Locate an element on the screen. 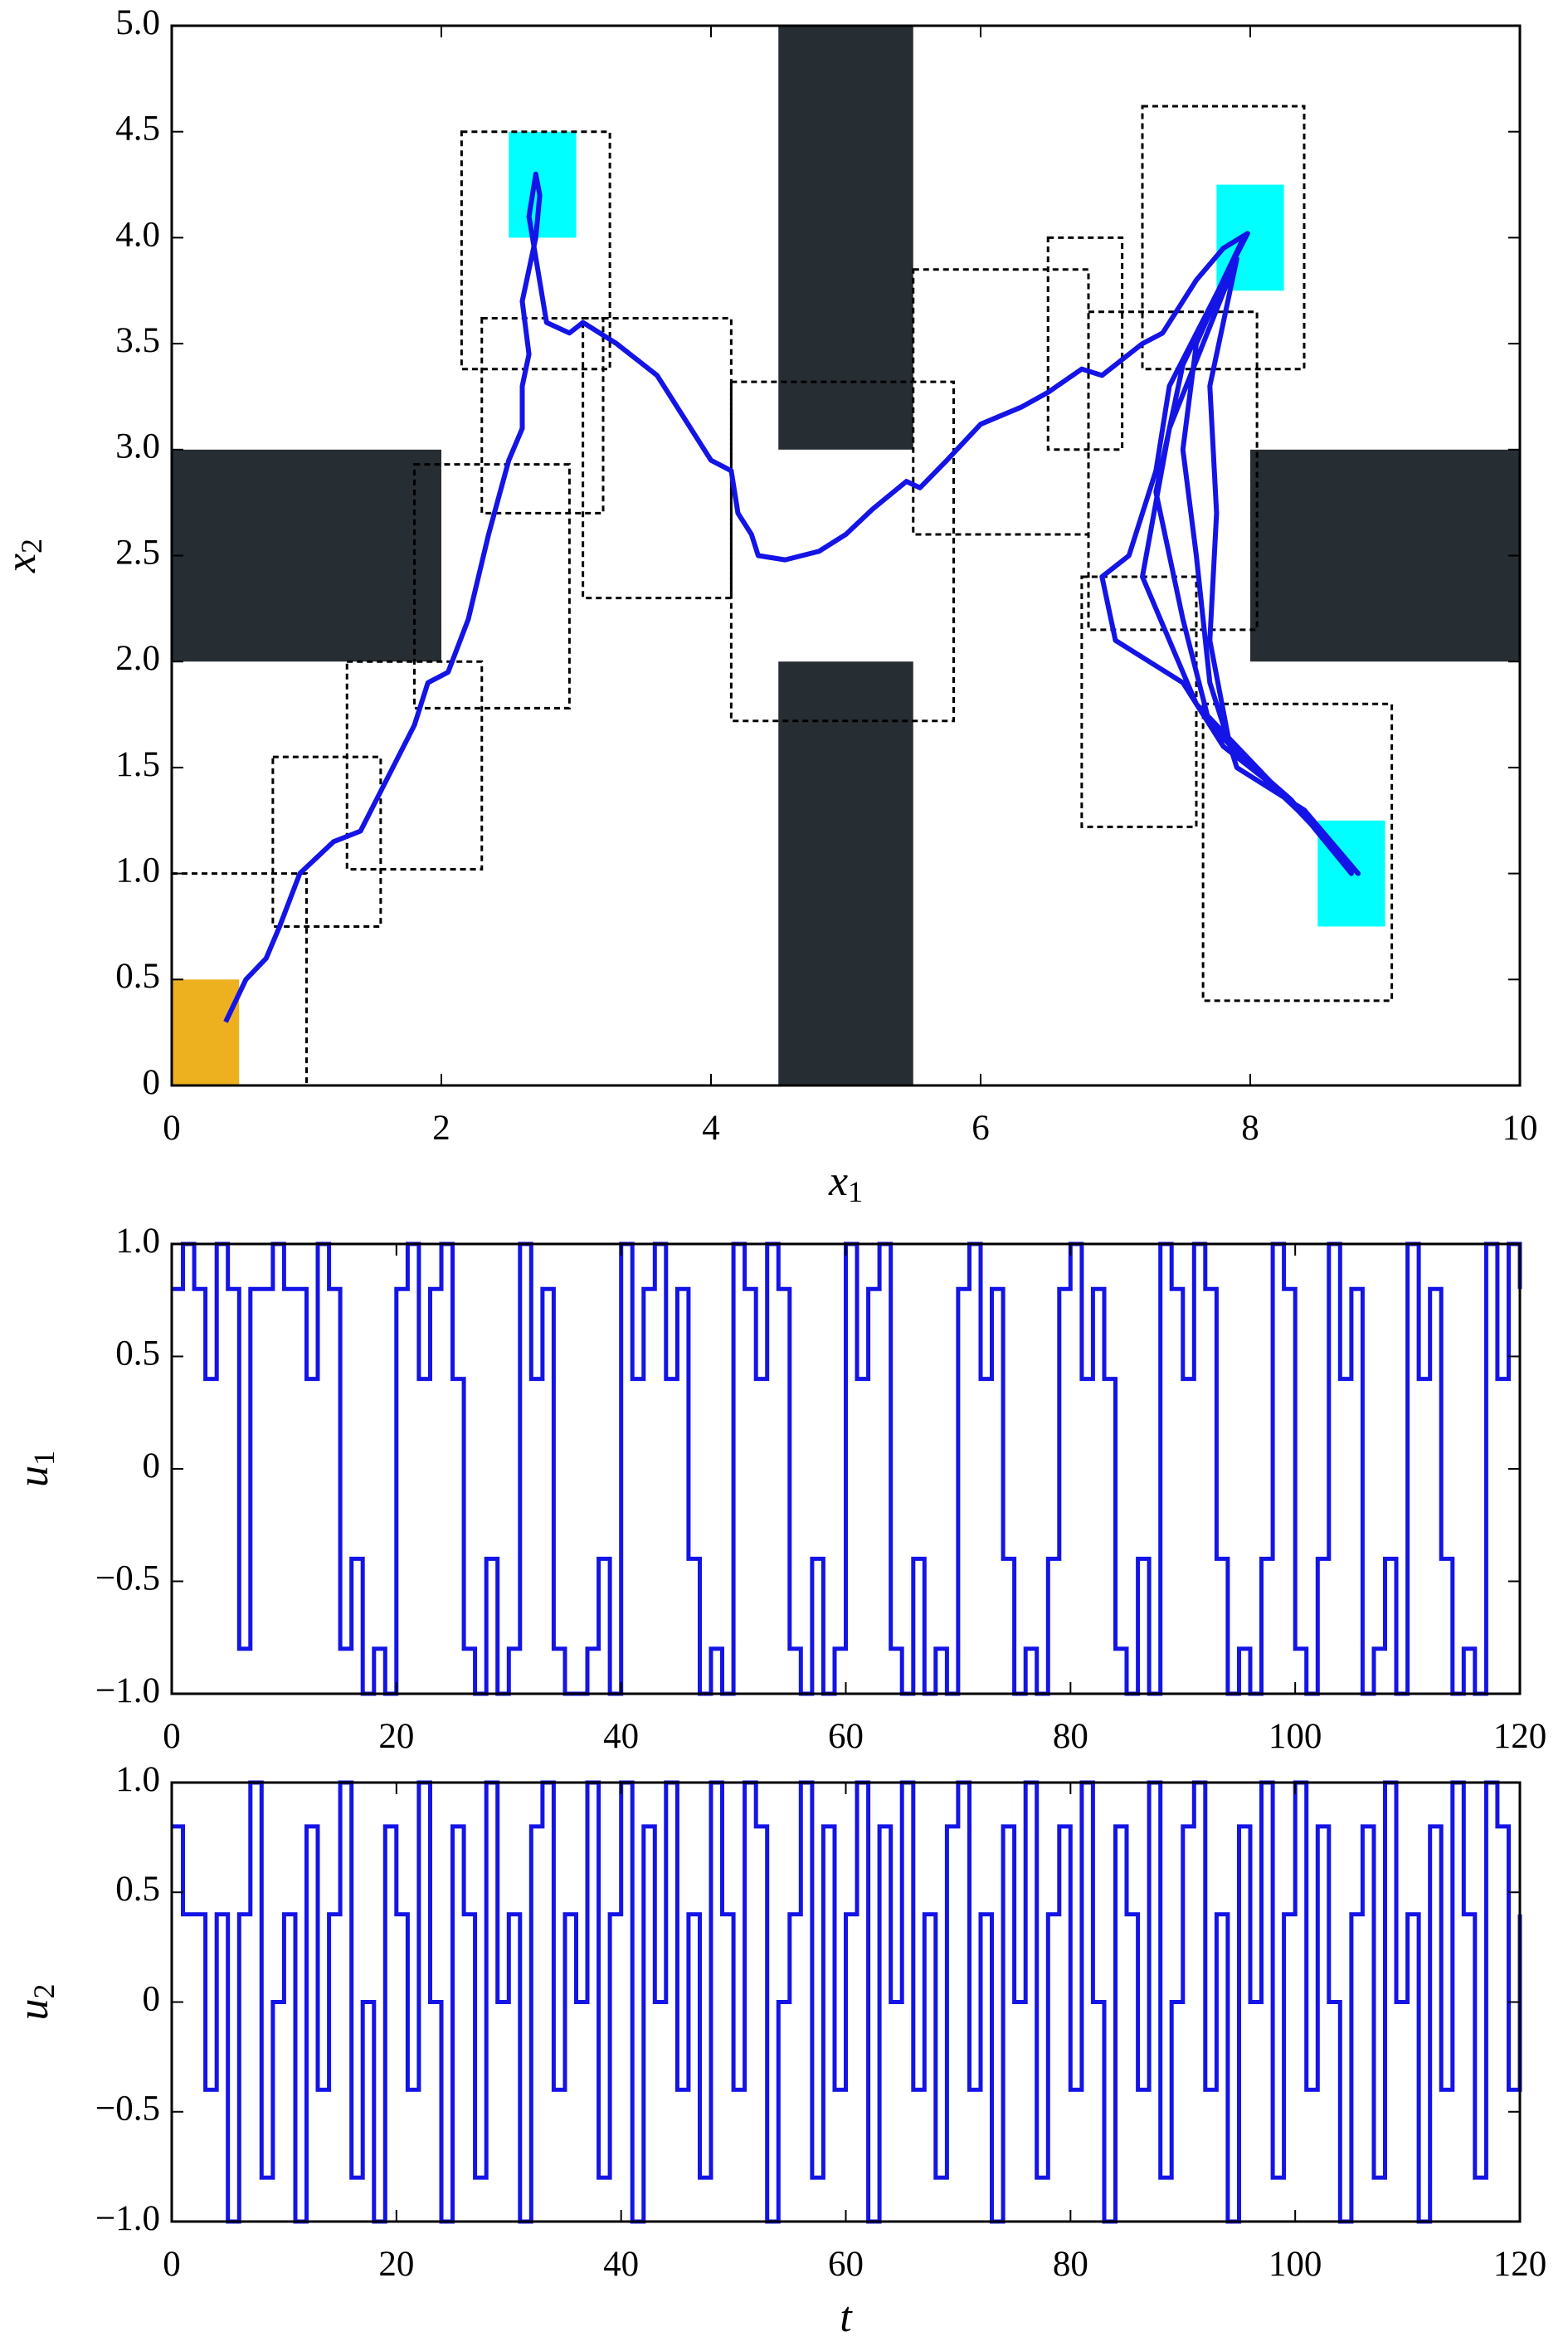 Image resolution: width=1568 pixels, height=2351 pixels. start-region is located at coordinates (206, 1032).